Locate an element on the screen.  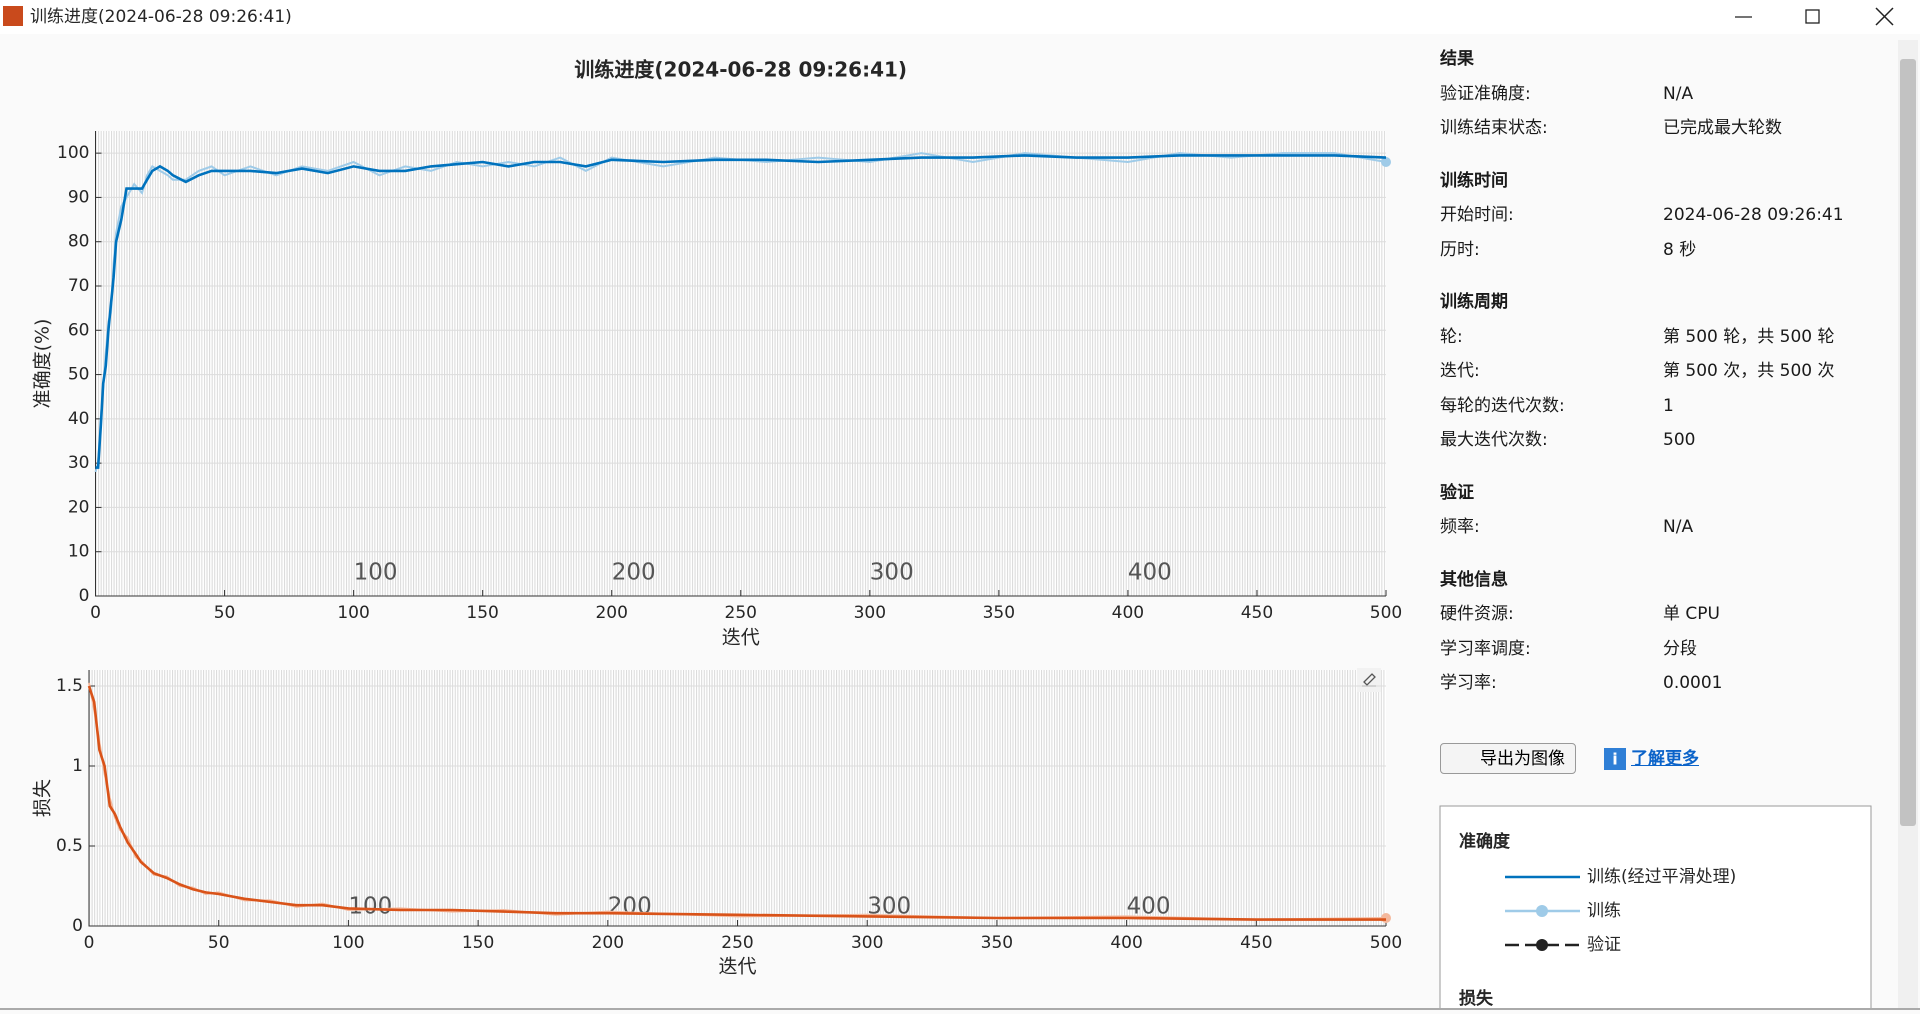
legend-title: 损失 is located at coordinates (1476, 998).